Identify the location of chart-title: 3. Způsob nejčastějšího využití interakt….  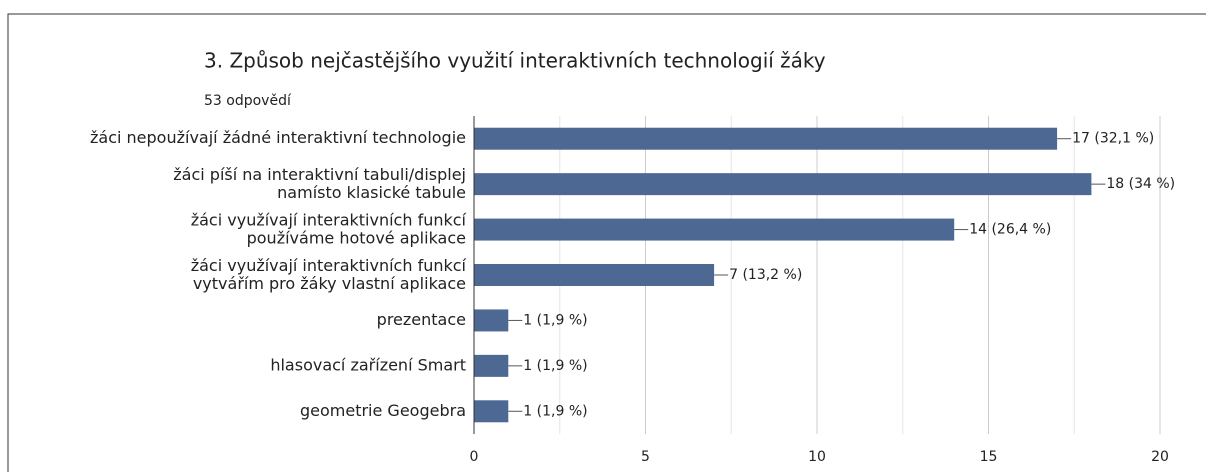
(515, 61).